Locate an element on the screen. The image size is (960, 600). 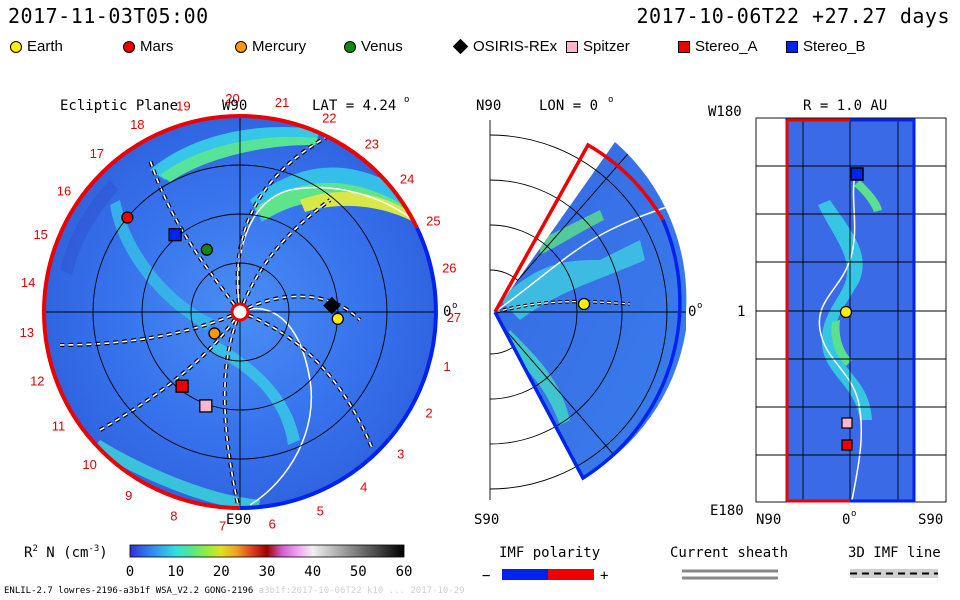
imf-line-title: 3D IMF line is located at coordinates (894, 553).